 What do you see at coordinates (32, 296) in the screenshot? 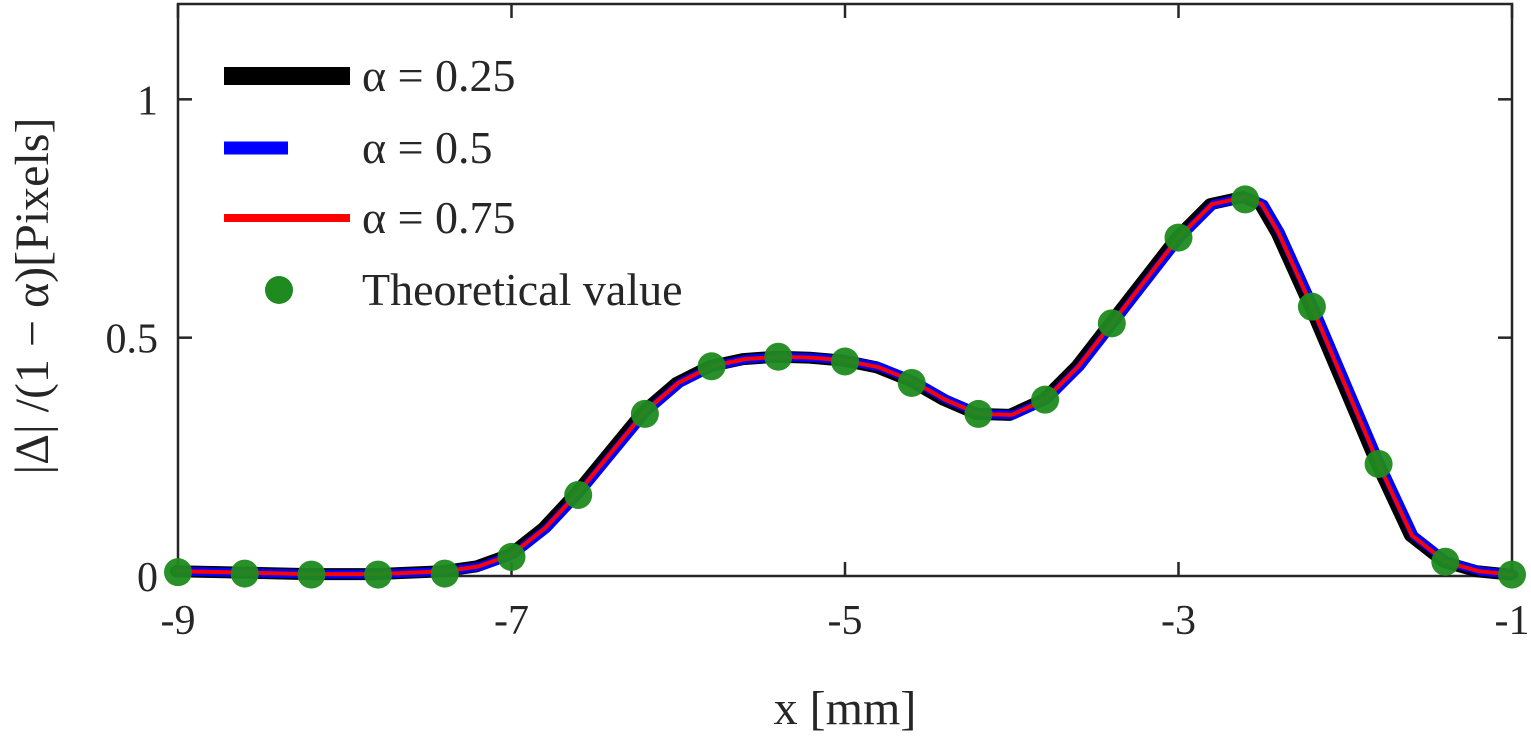
I see `y-axis-label: |Δ| /(1 − α)[Pixels]` at bounding box center [32, 296].